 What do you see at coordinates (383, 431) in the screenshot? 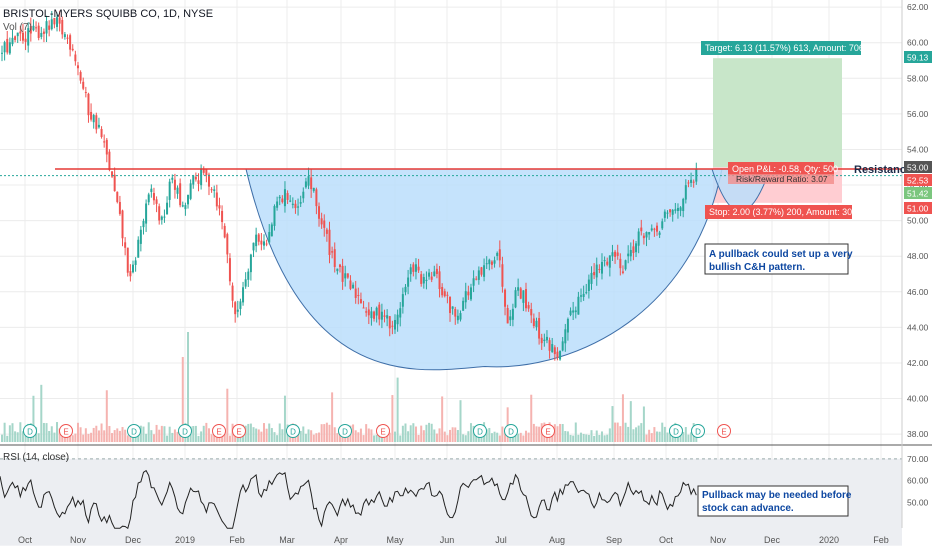
I see `earnings-marker` at bounding box center [383, 431].